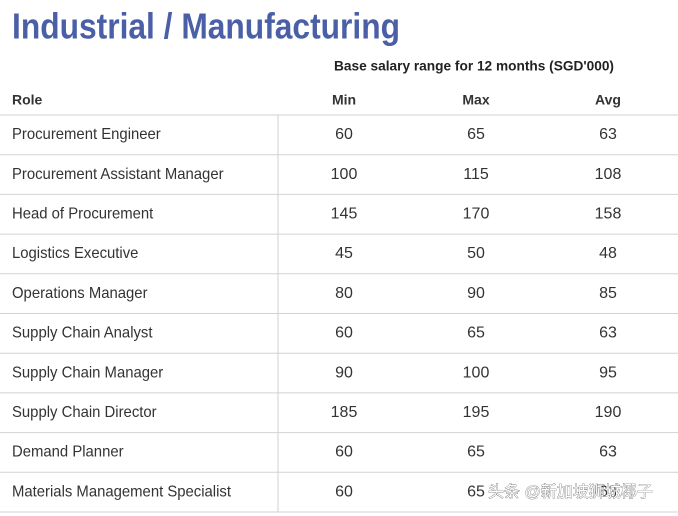 The image size is (678, 516). Describe the element at coordinates (608, 412) in the screenshot. I see `cell-value: 190` at that location.